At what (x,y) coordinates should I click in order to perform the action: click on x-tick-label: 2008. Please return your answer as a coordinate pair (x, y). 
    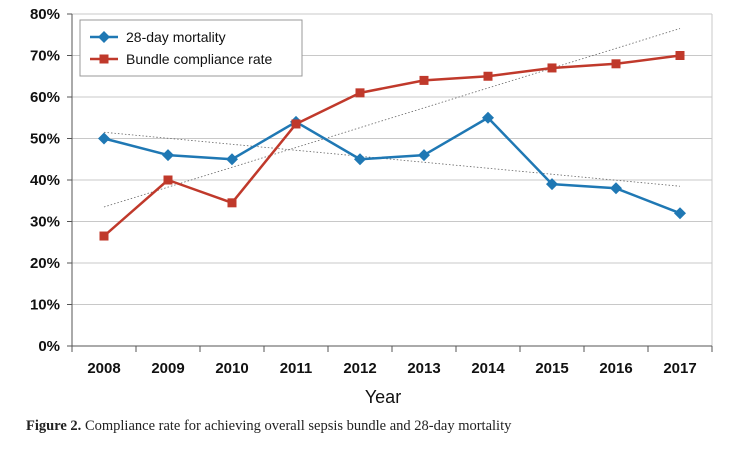
    Looking at the image, I should click on (103, 368).